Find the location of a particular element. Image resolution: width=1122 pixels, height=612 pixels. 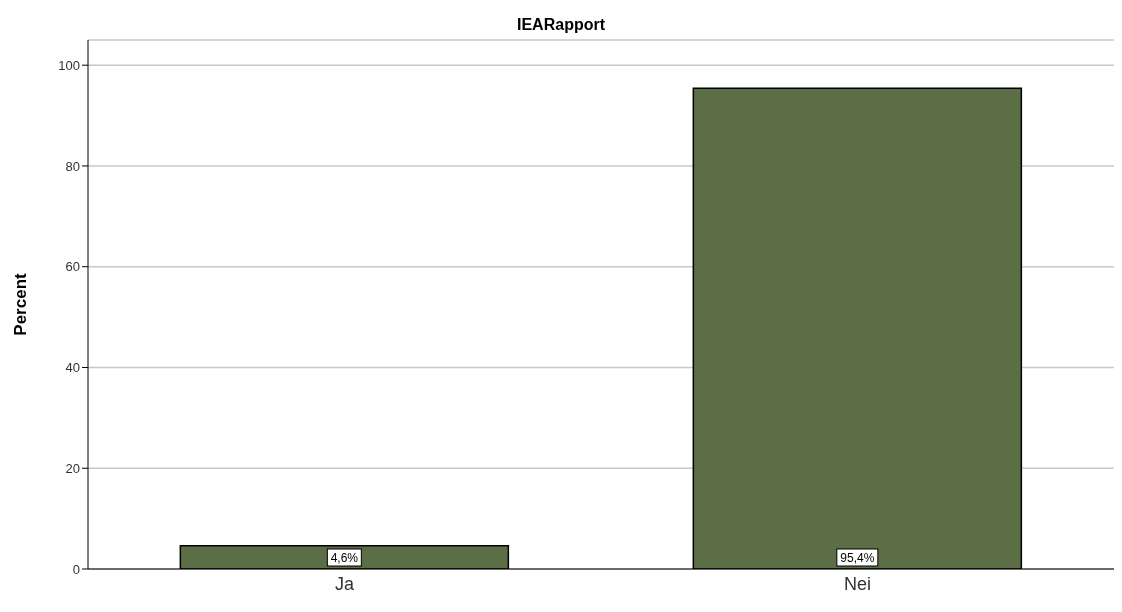

x-tick-label: Nei is located at coordinates (857, 583).